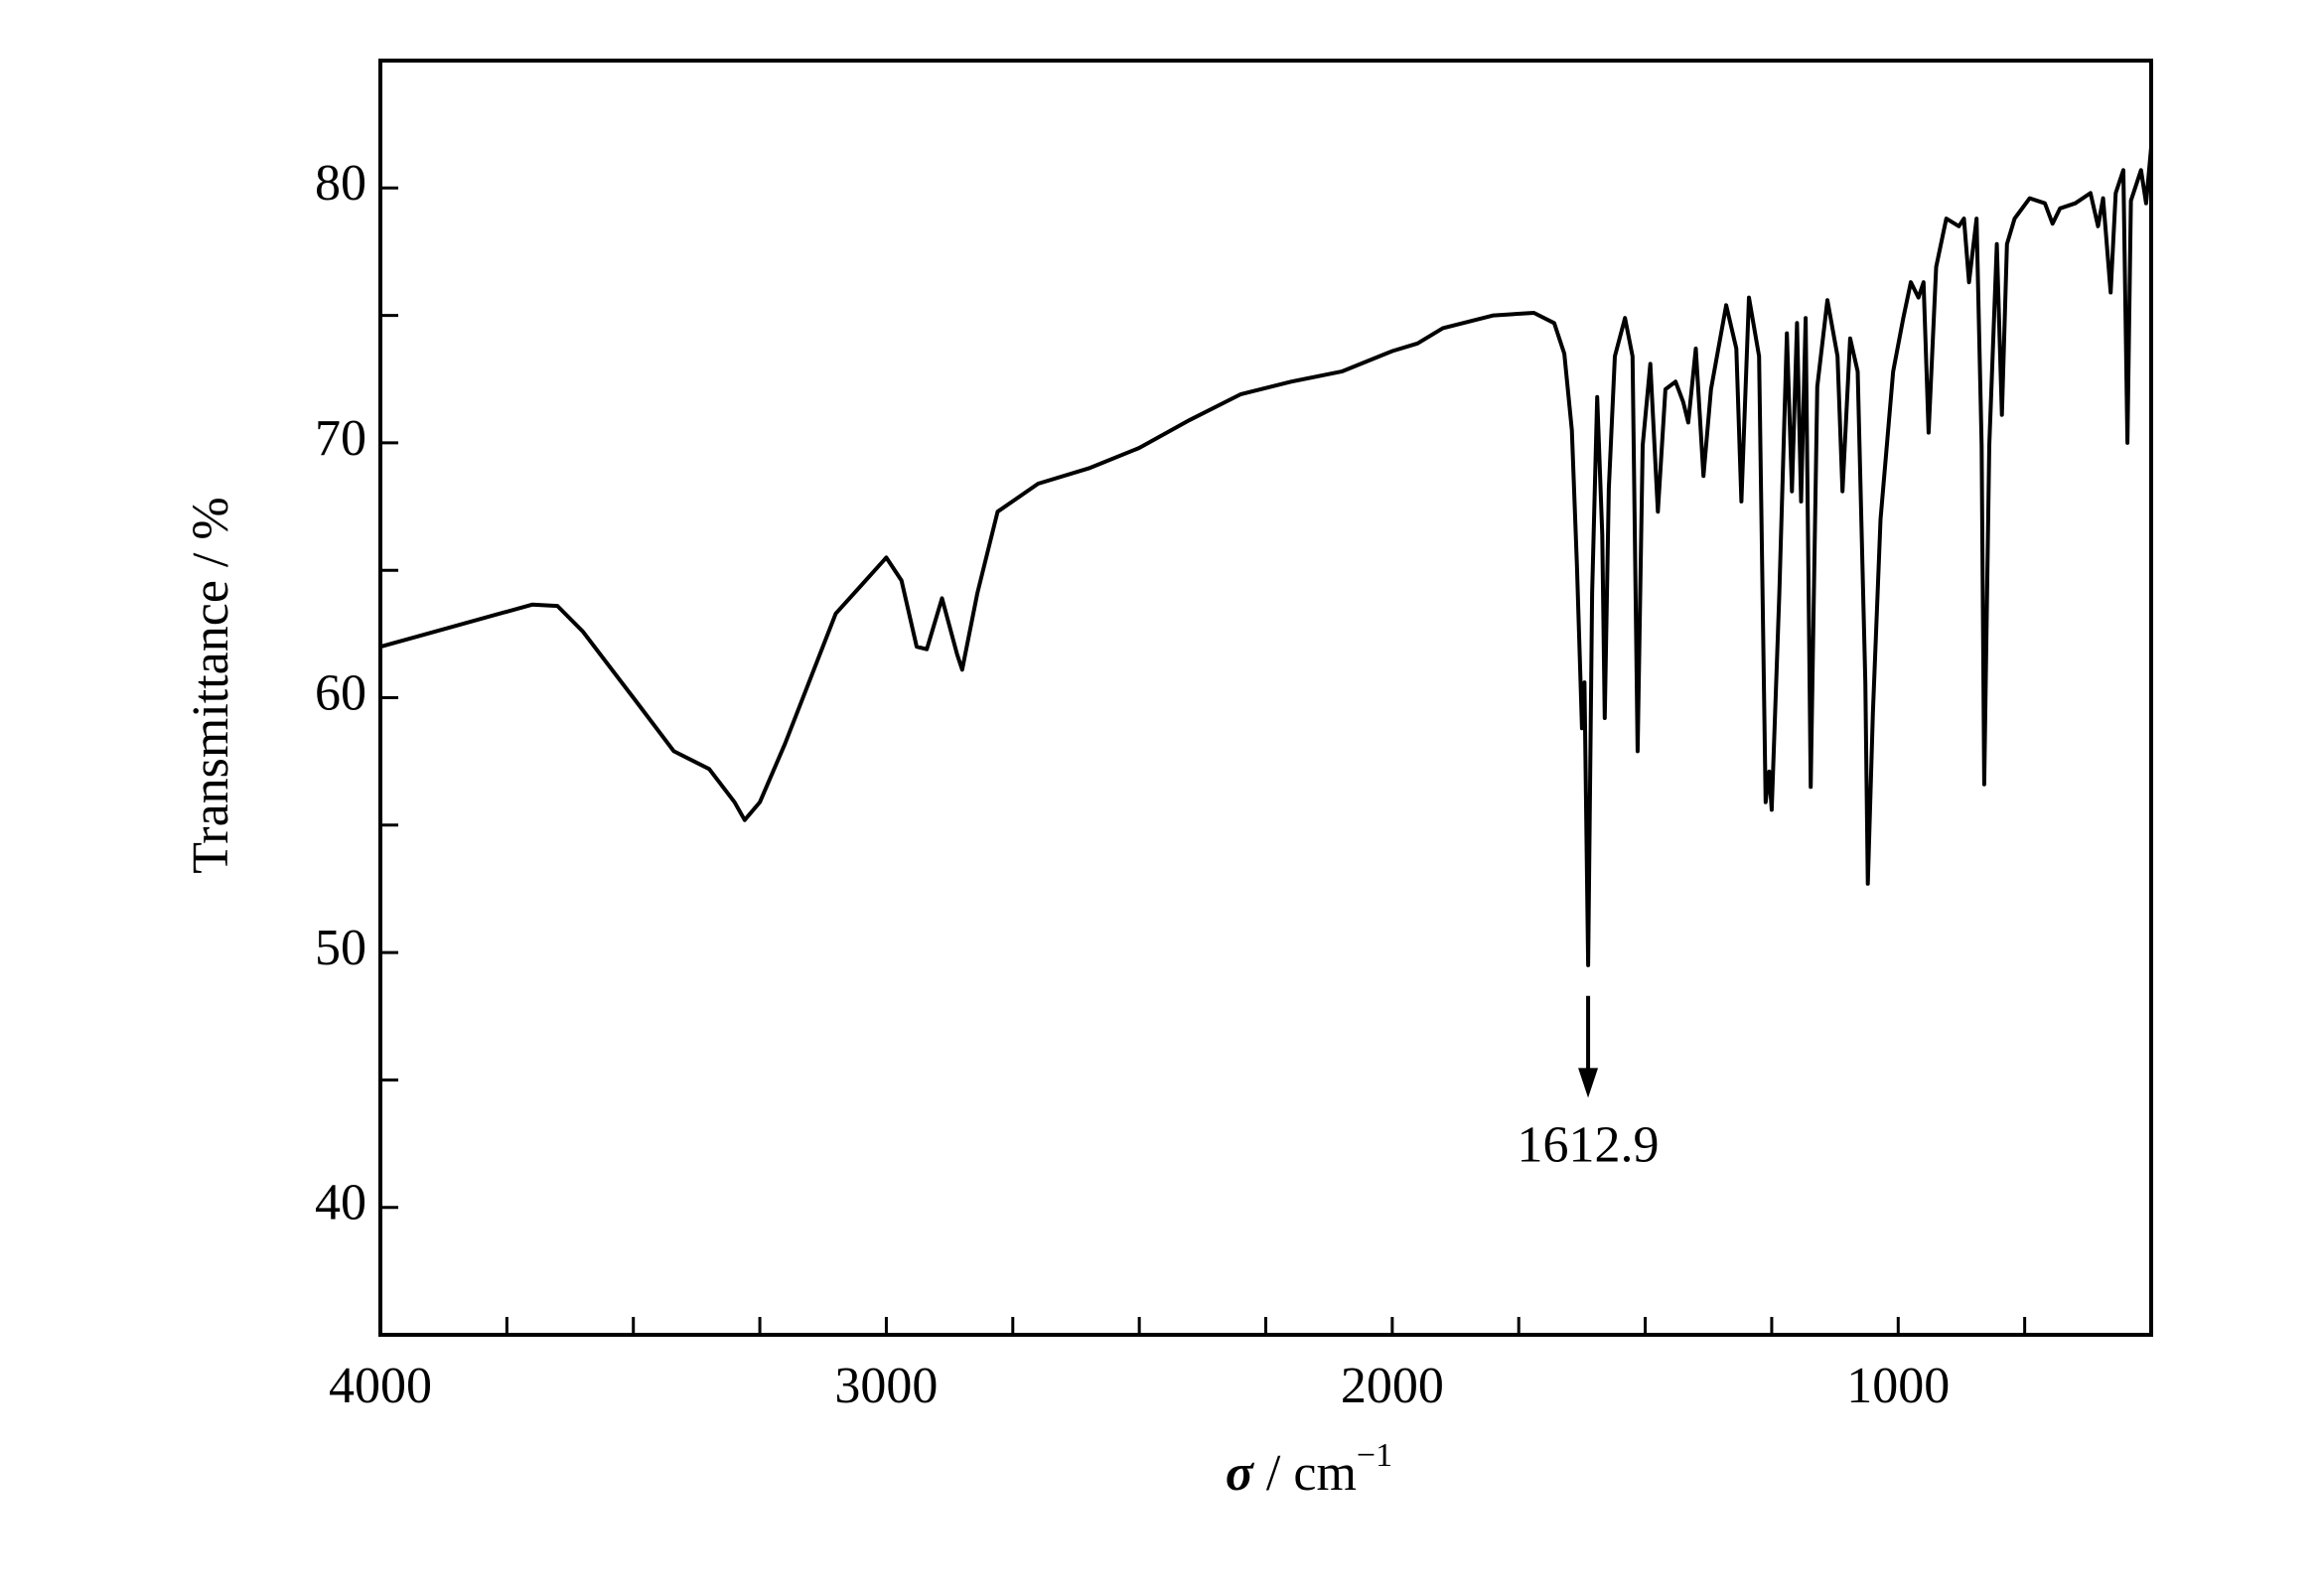 The image size is (2321, 1596). Describe the element at coordinates (340, 948) in the screenshot. I see `y-tick-label: 50` at that location.